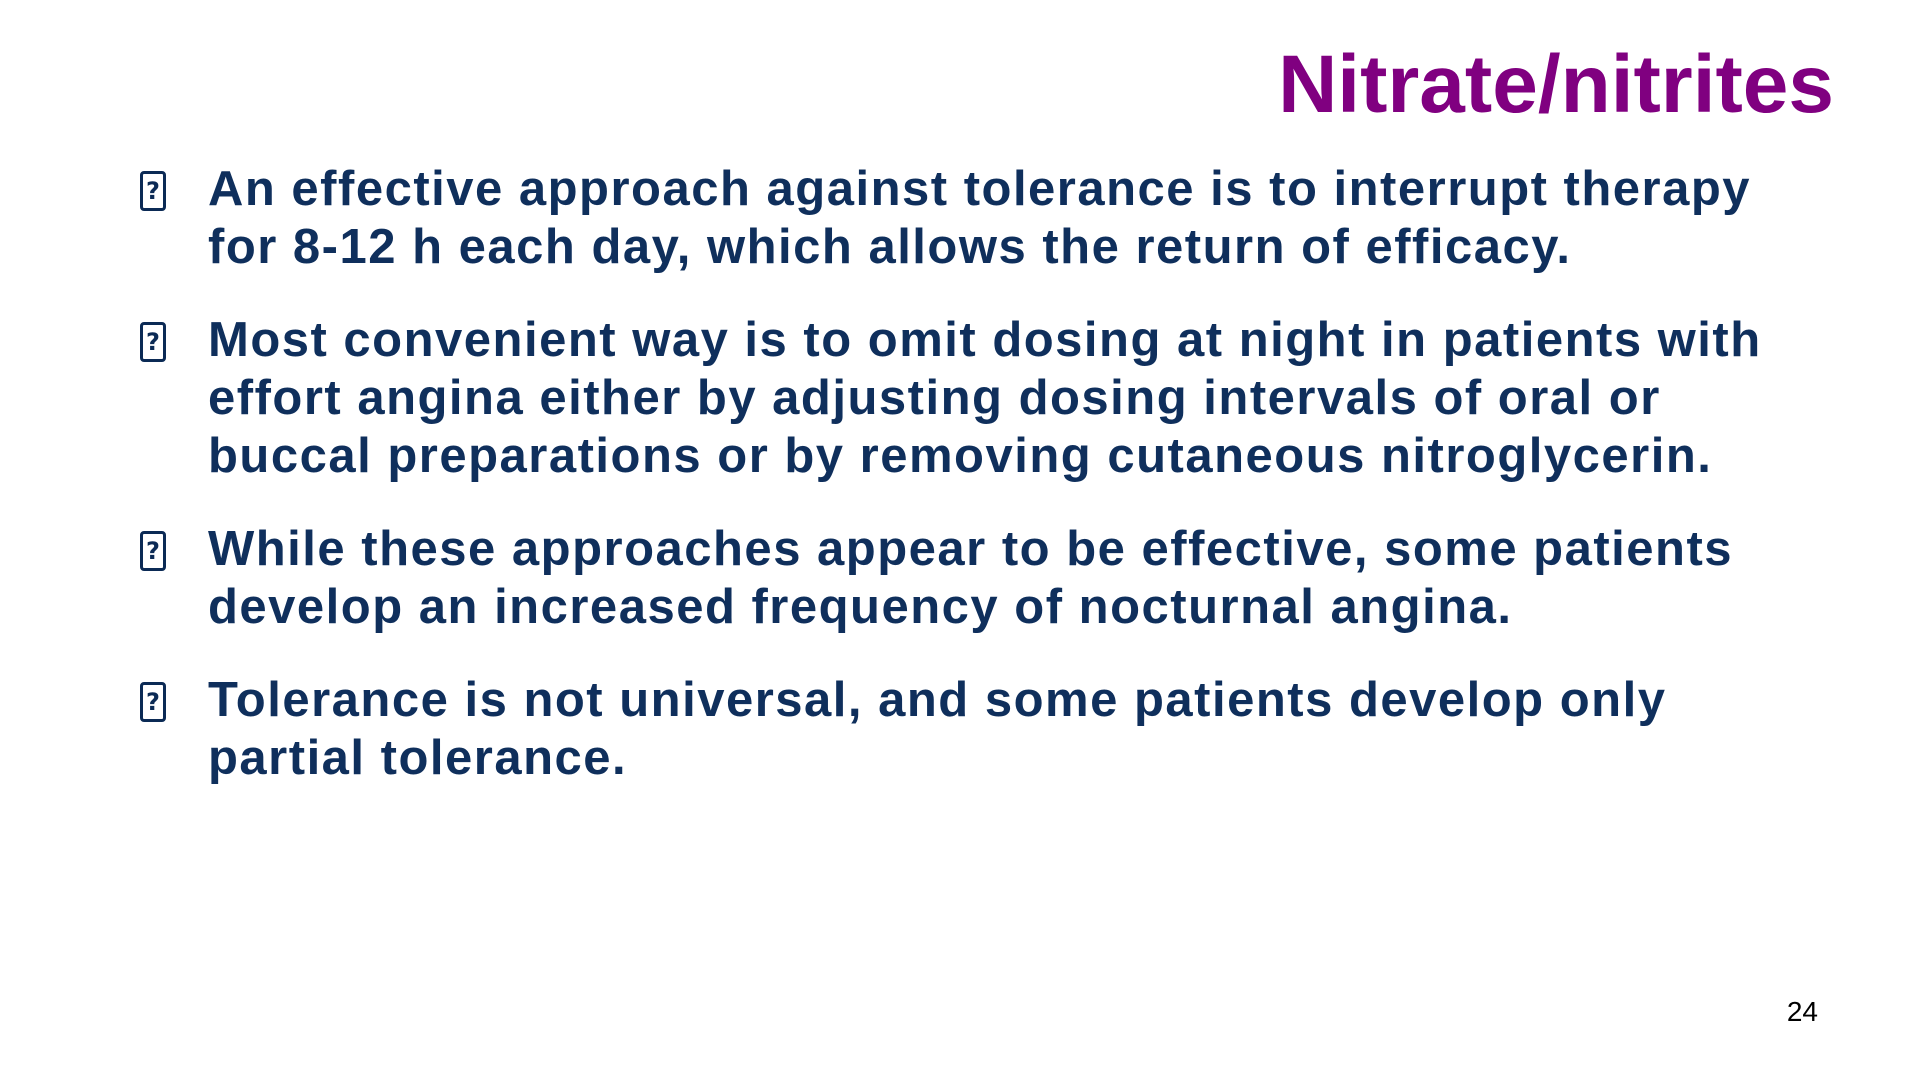  What do you see at coordinates (1556, 84) in the screenshot?
I see `slide-title: Nitrate/nitrites` at bounding box center [1556, 84].